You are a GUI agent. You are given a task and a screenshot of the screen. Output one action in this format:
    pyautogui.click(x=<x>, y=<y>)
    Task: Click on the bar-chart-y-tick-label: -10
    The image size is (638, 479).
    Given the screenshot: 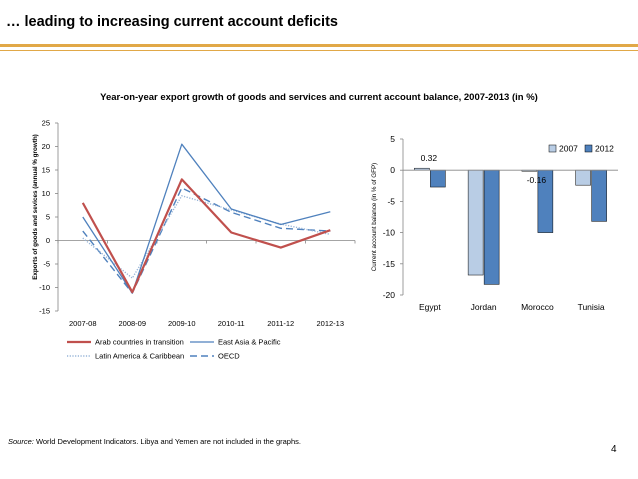 What is the action you would take?
    pyautogui.click(x=389, y=233)
    